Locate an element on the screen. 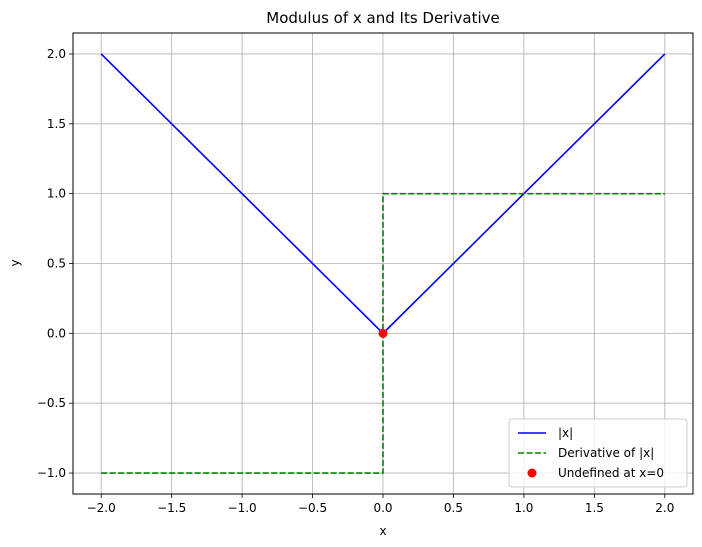 Image resolution: width=702 pixels, height=547 pixels. y-tick-label: 0.5 is located at coordinates (56, 264).